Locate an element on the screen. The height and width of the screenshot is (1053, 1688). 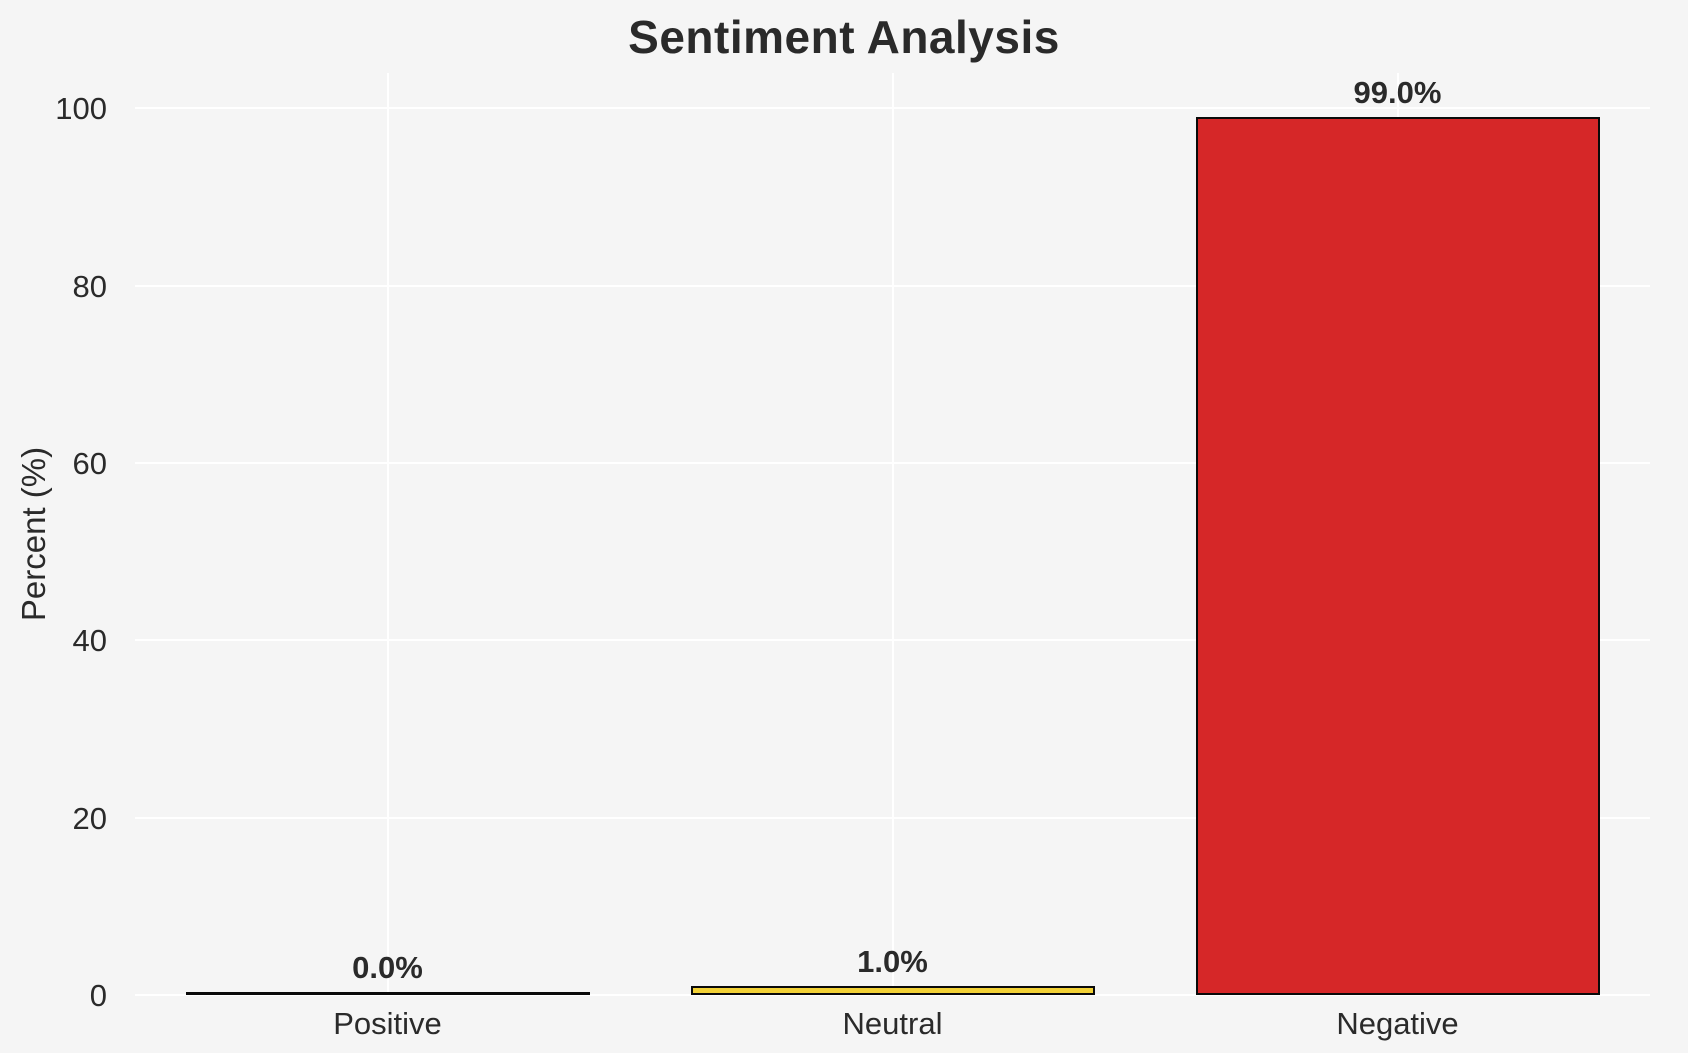
bar-neutral is located at coordinates (892, 990).